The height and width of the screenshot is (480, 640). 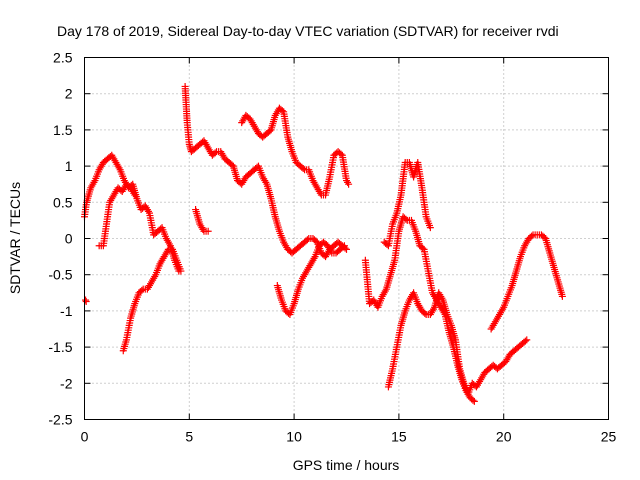 I want to click on y-axis-label: SDTVAR / TECUs, so click(x=15, y=238).